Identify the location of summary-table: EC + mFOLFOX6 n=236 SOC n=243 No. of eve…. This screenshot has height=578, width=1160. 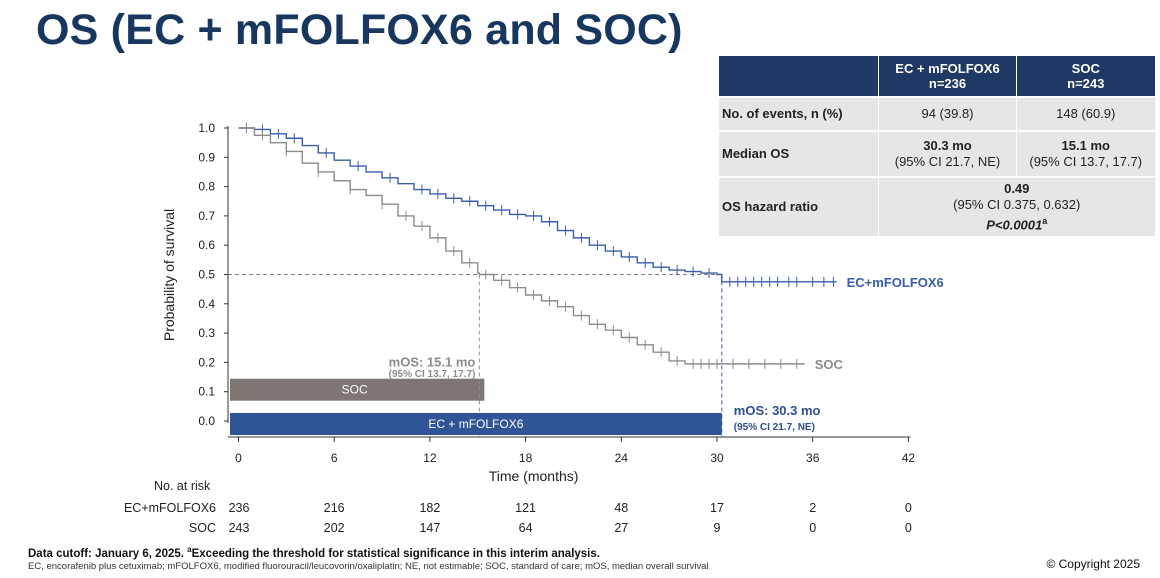
(936, 146).